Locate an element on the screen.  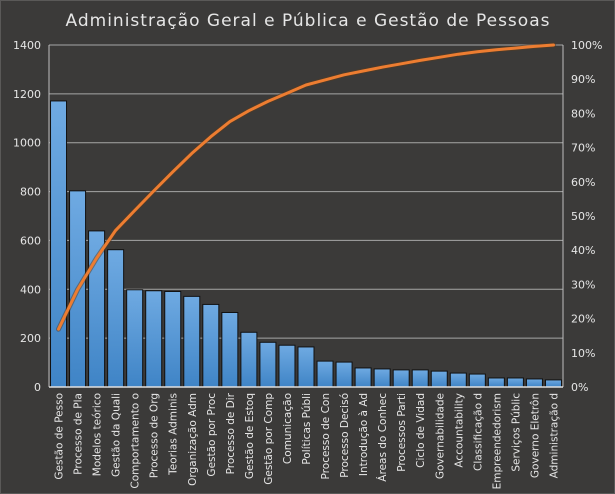
x-tick-label: Processo de Dir is located at coordinates (231, 433).